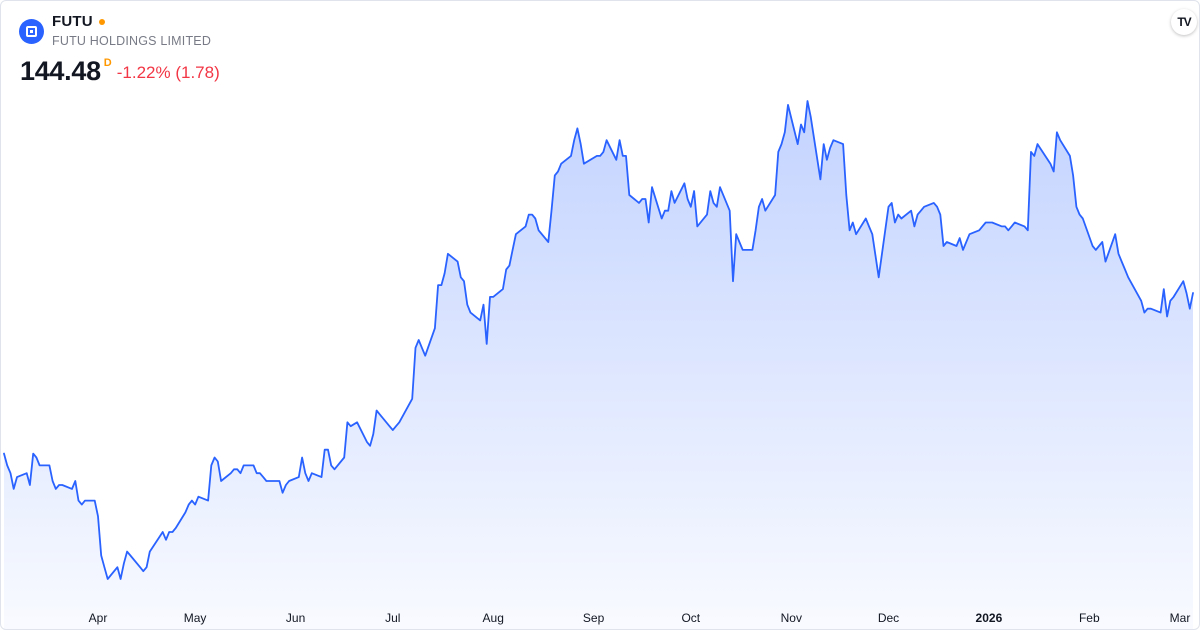  I want to click on x-tick-label: Sep, so click(594, 618).